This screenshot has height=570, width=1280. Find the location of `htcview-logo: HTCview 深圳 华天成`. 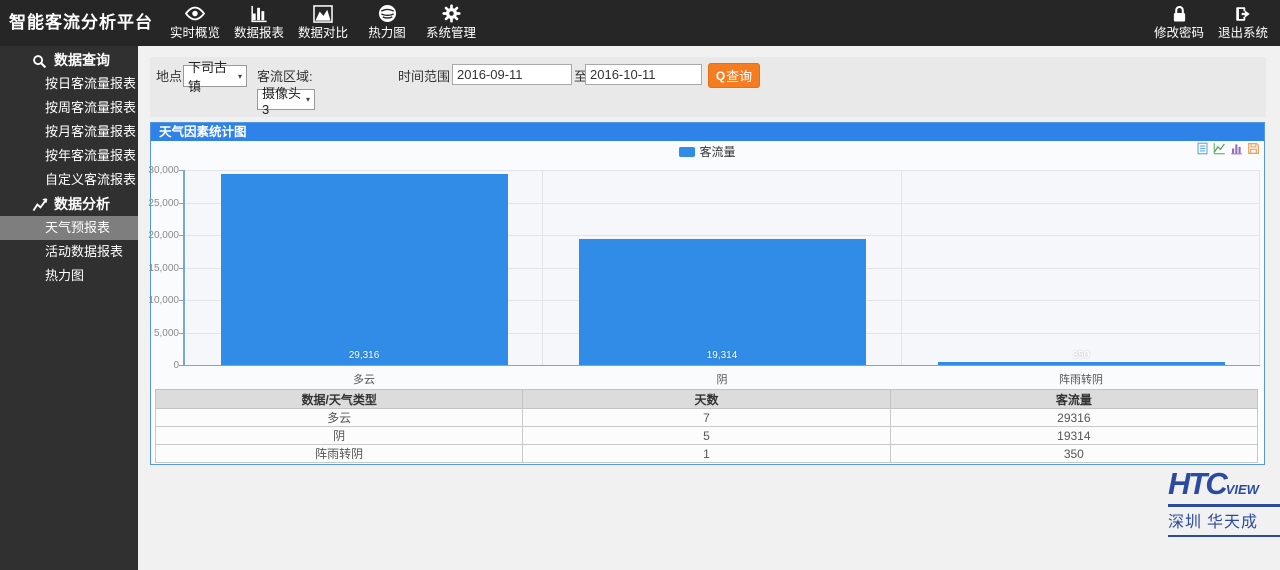

htcview-logo: HTCview 深圳 华天成 is located at coordinates (1224, 502).